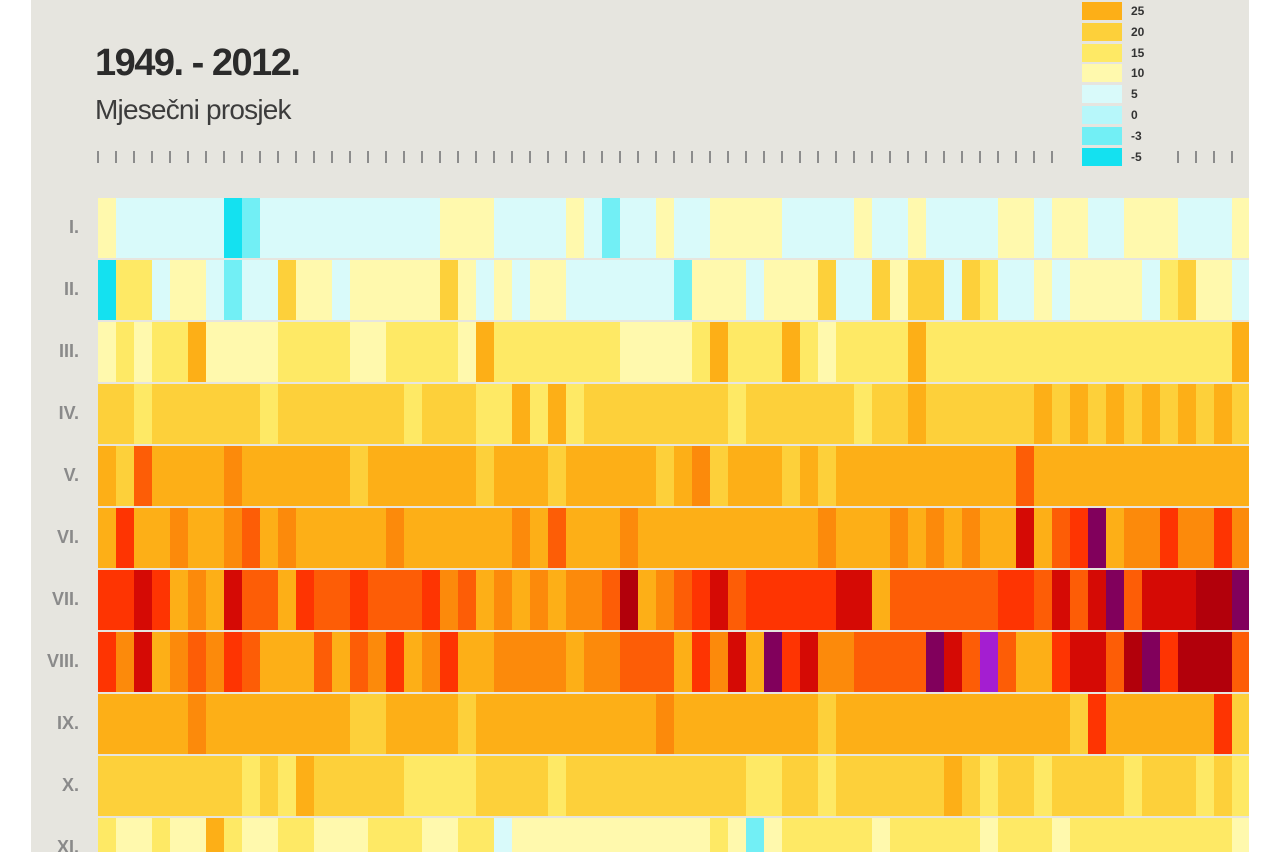 The width and height of the screenshot is (1280, 852). I want to click on chart-subtitle: Mjesečni prosjek, so click(193, 109).